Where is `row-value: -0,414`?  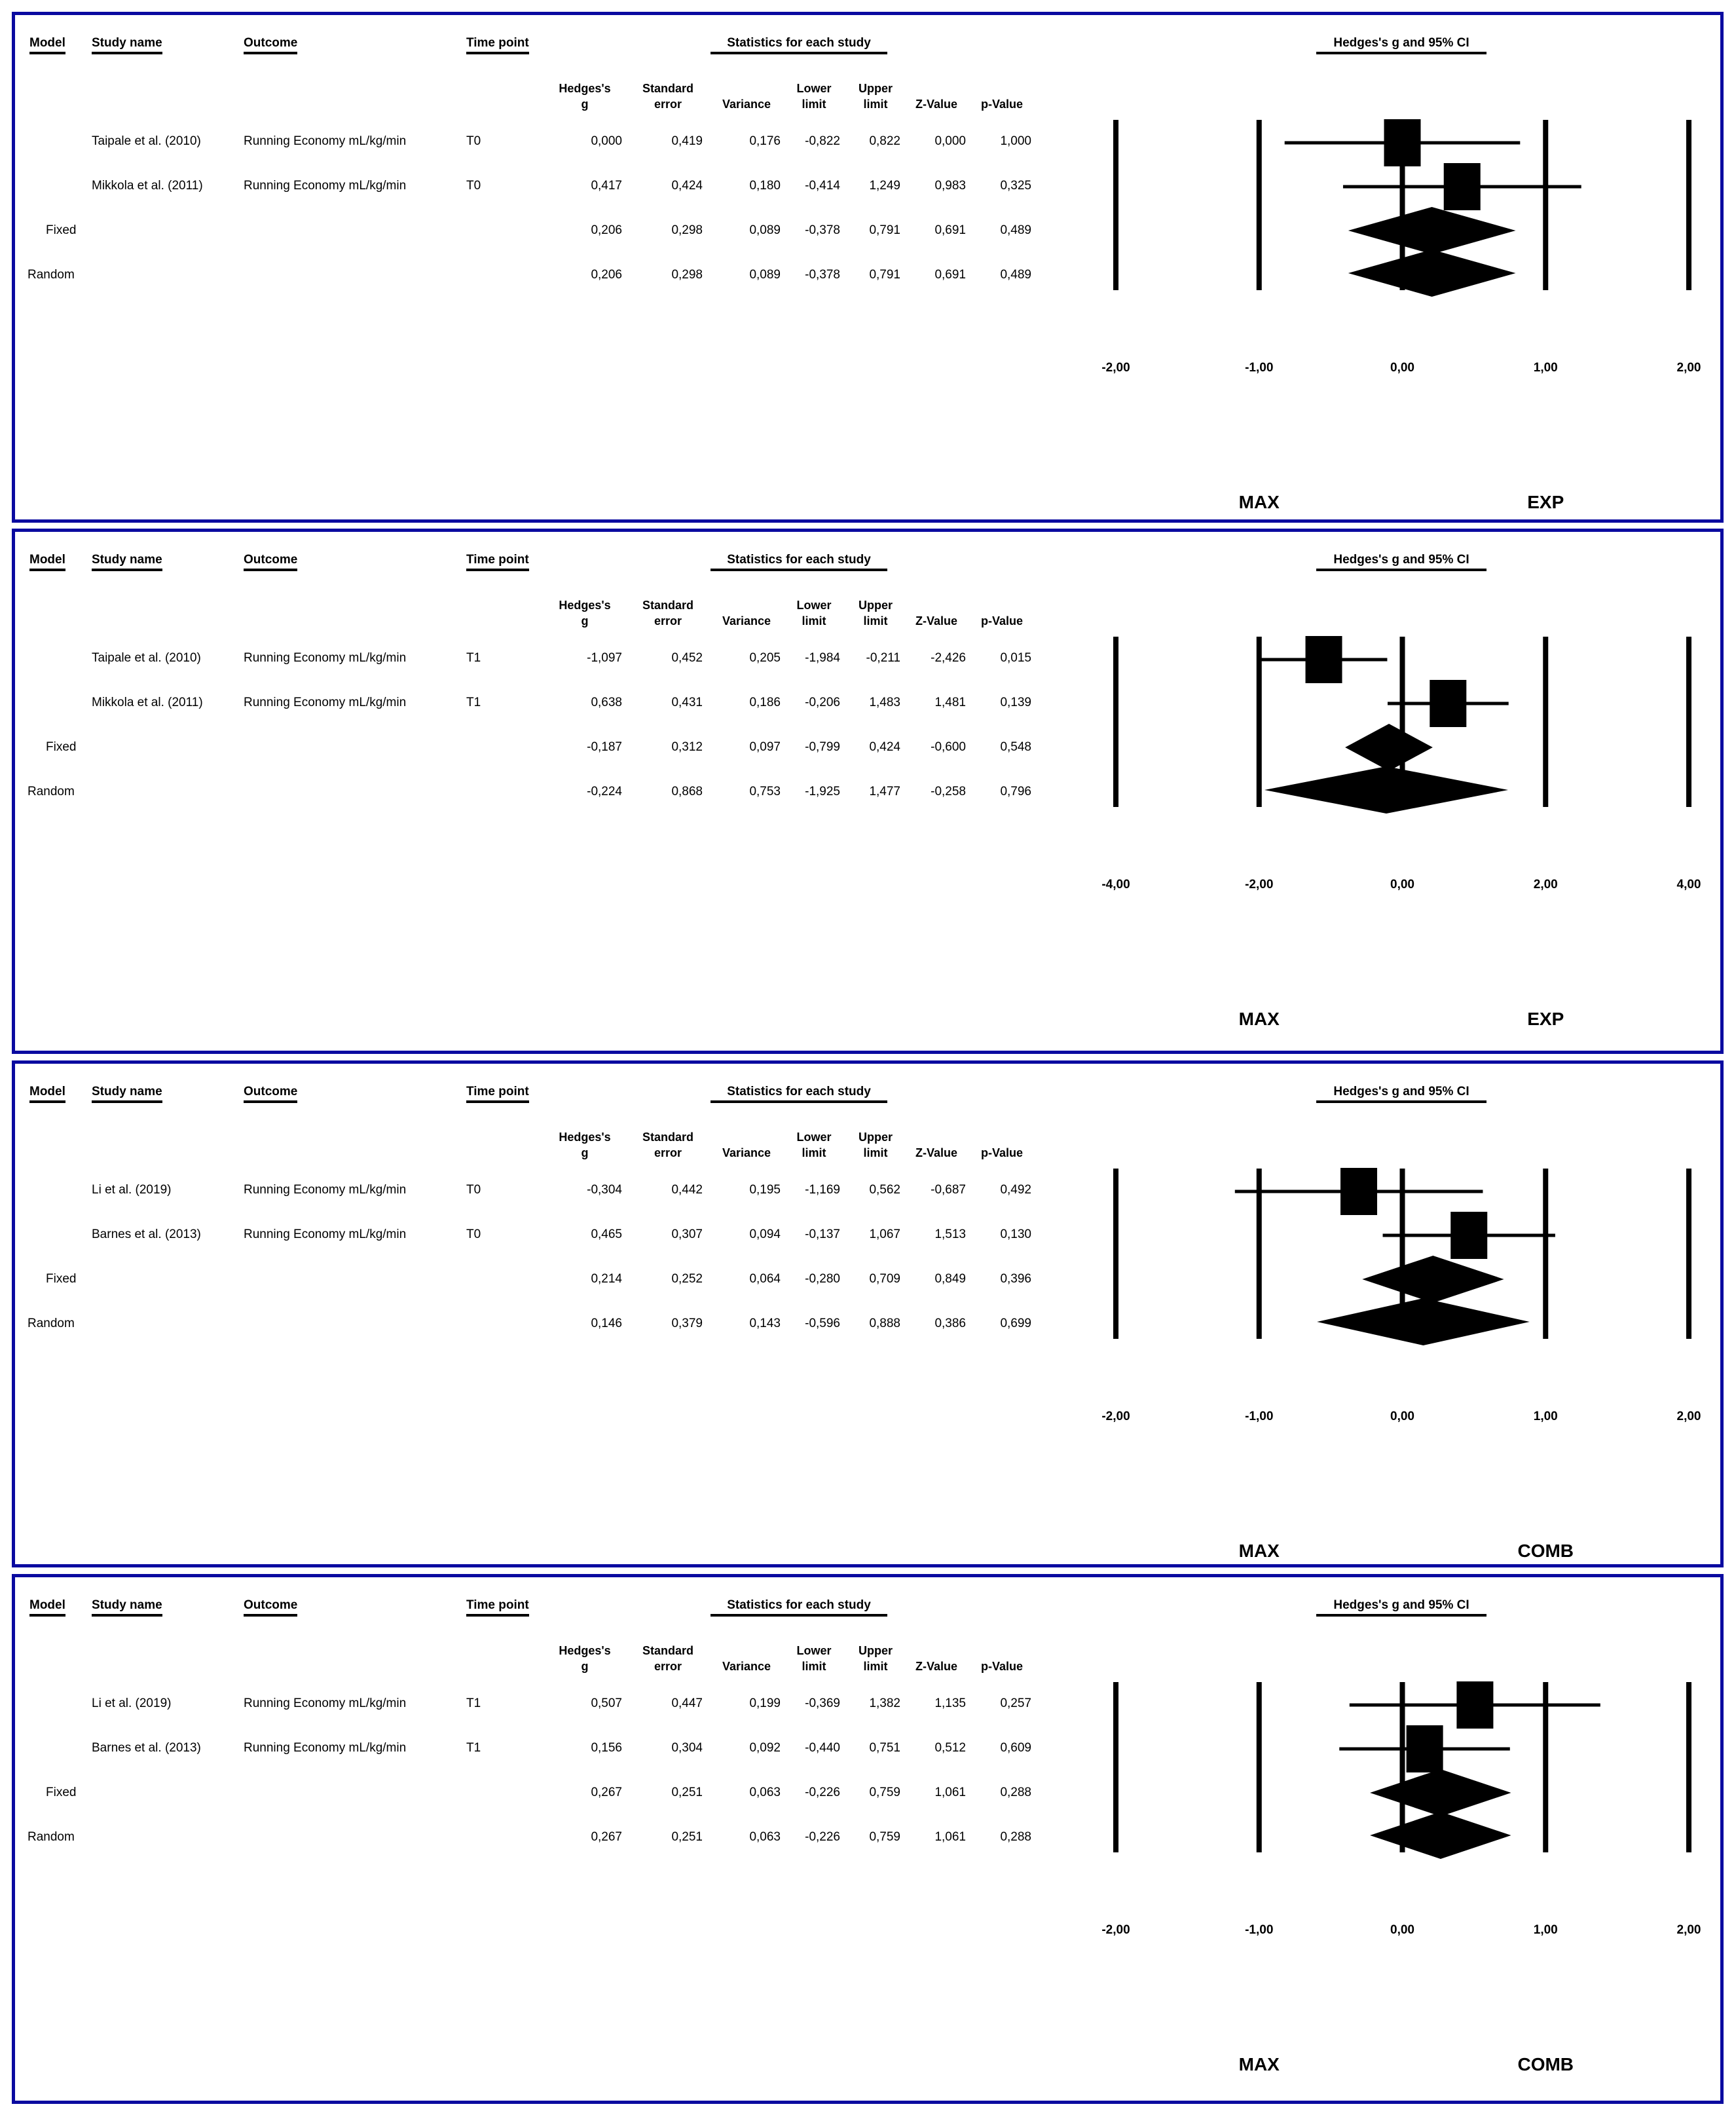
row-value: -0,414 is located at coordinates (822, 186).